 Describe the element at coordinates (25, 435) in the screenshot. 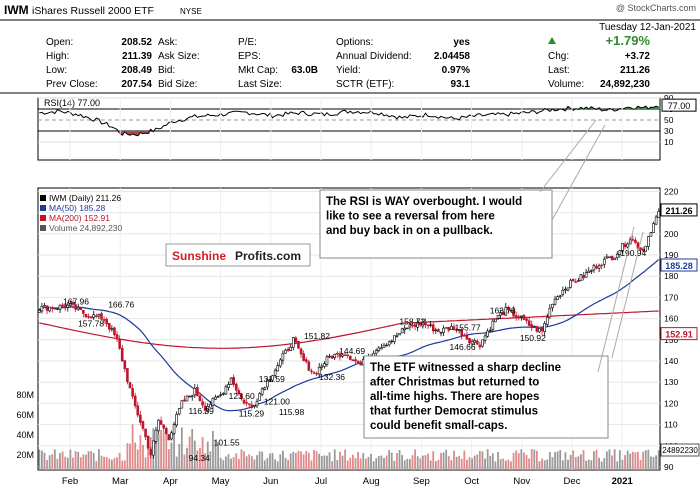

I see `volume-axis-tick: 40M` at that location.